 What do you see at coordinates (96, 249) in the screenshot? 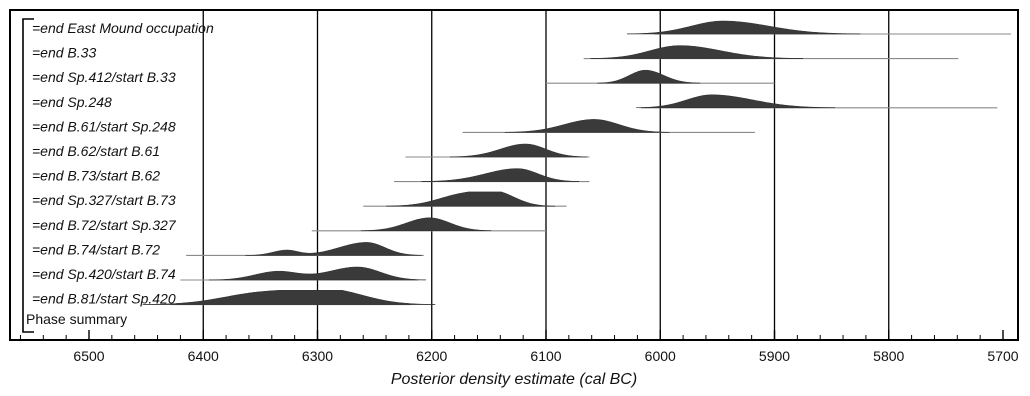
I see `row-label: =end B.74/start B.72` at bounding box center [96, 249].